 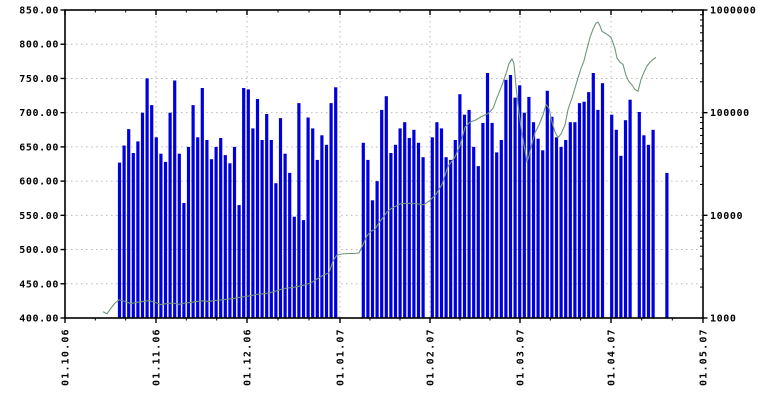 What do you see at coordinates (341, 357) in the screenshot?
I see `x-axis-label: 01.01.07` at bounding box center [341, 357].